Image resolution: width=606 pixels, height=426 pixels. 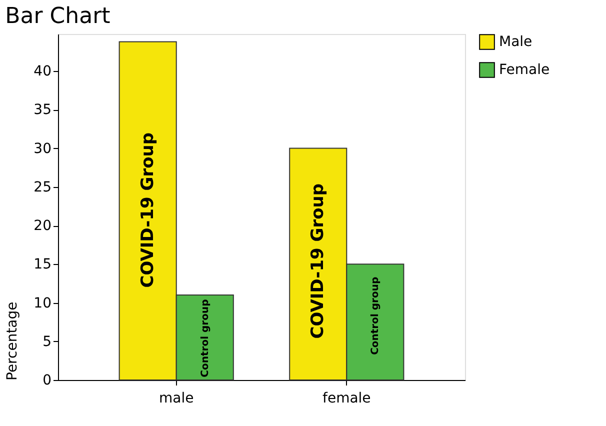 I want to click on y-axis-title: Percentage, so click(x=12, y=341).